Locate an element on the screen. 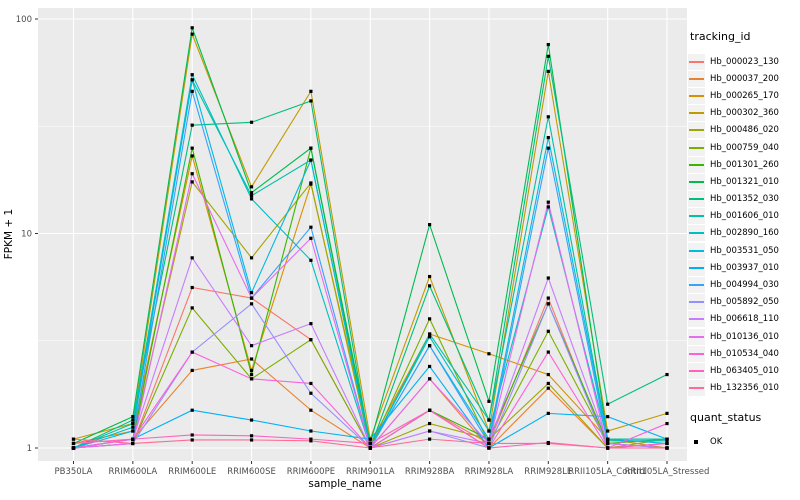 This screenshot has width=800, height=500. legend-label: Hb_010136_010 is located at coordinates (744, 336).